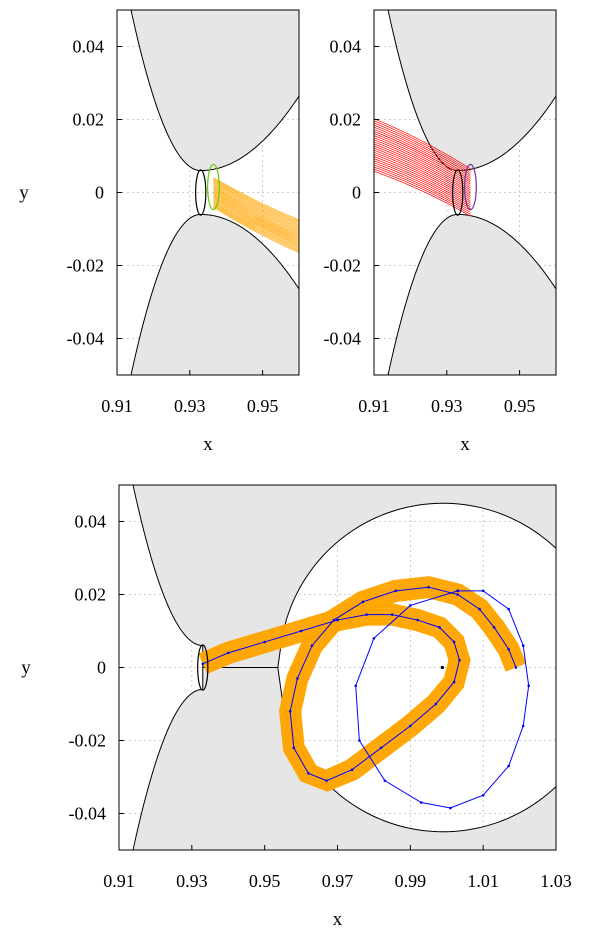 The width and height of the screenshot is (590, 940). I want to click on zero-velocity-curve-lower, so click(344, 758).